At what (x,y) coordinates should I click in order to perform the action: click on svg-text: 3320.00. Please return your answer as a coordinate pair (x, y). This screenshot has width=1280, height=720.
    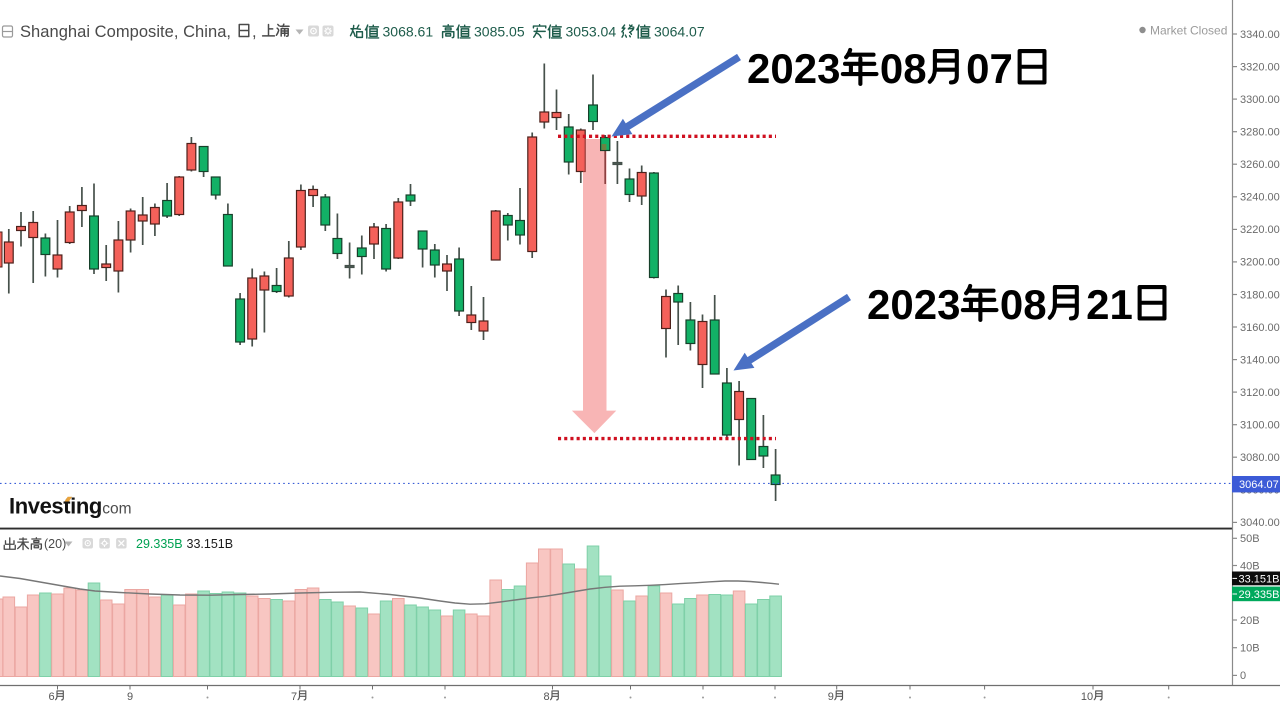
    Looking at the image, I should click on (1260, 67).